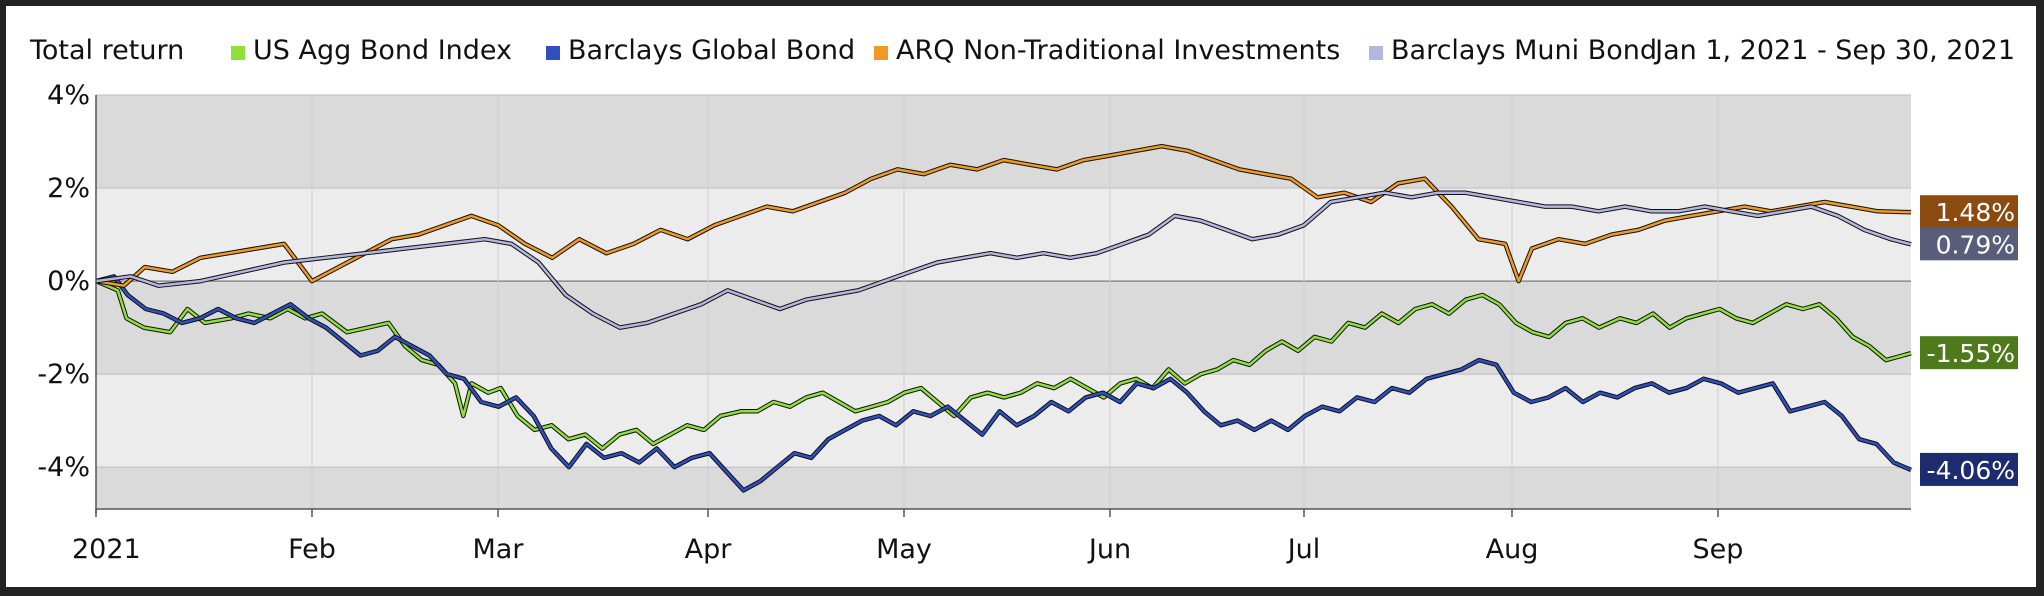 The height and width of the screenshot is (596, 2044). What do you see at coordinates (1524, 50) in the screenshot?
I see `legend-label: Barclays Muni Bond` at bounding box center [1524, 50].